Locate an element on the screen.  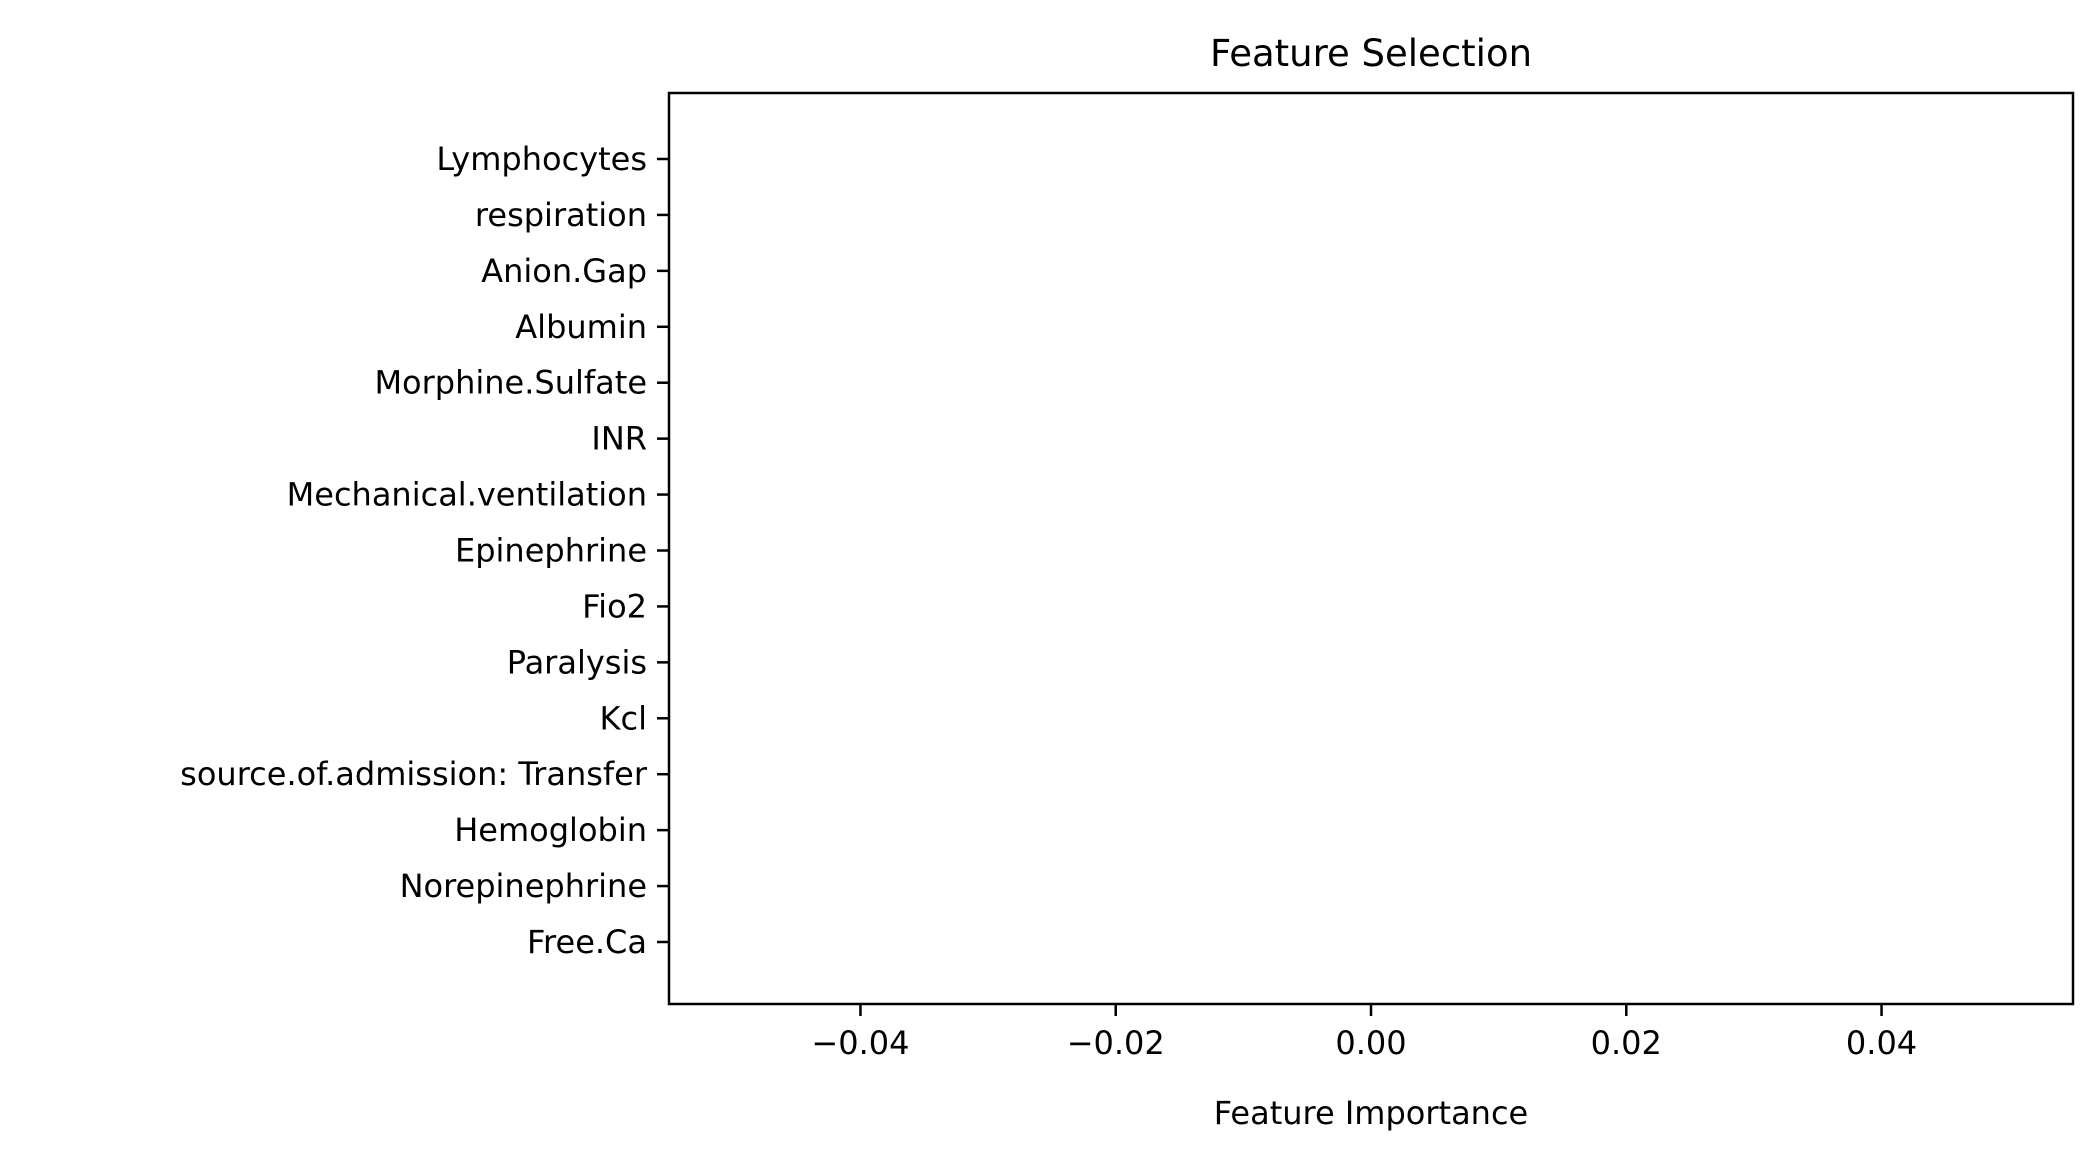
y-tick-label-norepinephrine: Norepinephrine is located at coordinates (523, 886).